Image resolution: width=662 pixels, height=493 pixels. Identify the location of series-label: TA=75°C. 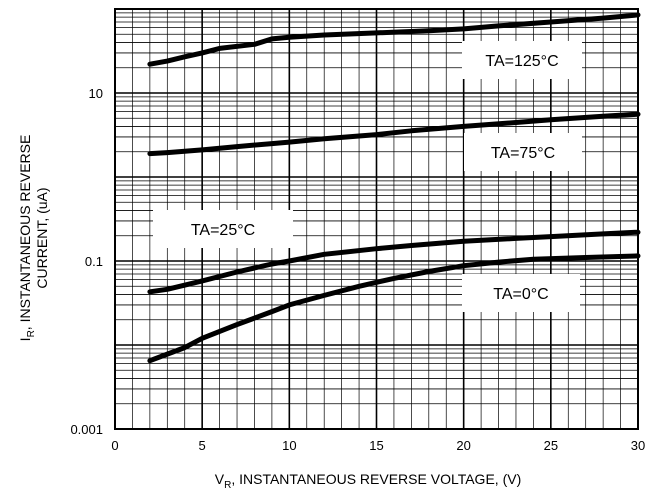
(523, 153).